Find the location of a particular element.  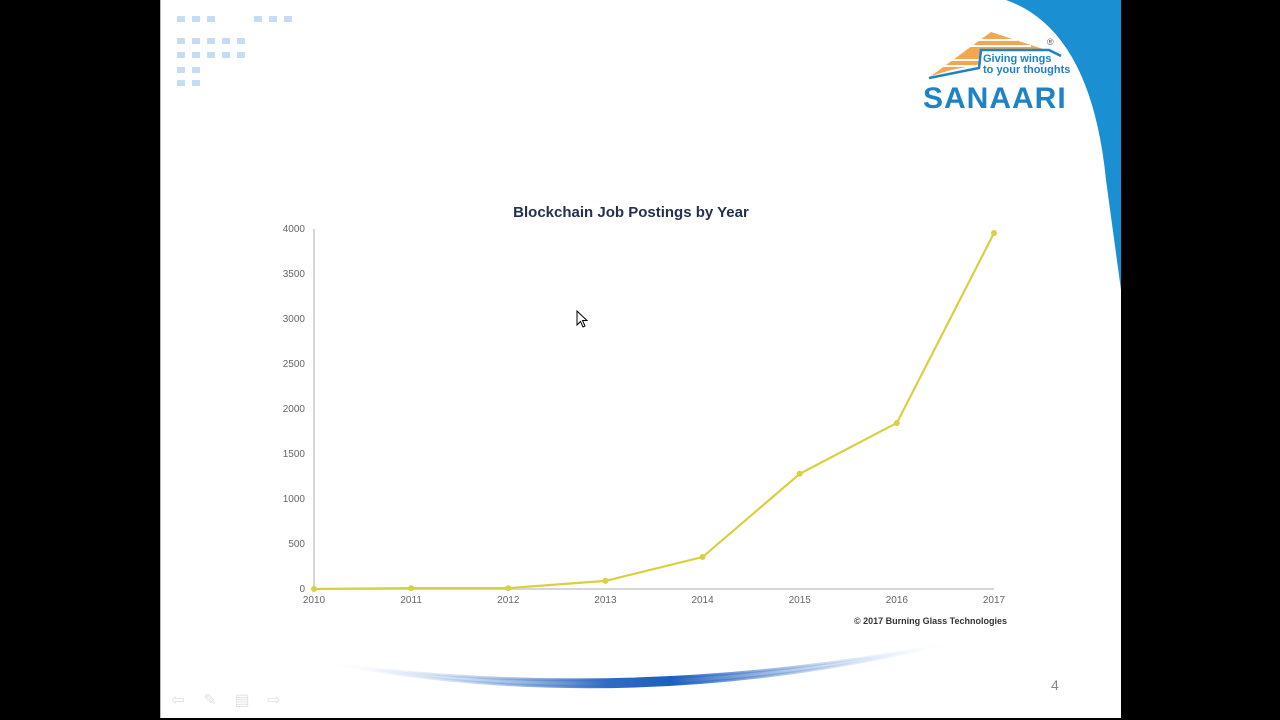

y-tick-label: 0 is located at coordinates (302, 589).